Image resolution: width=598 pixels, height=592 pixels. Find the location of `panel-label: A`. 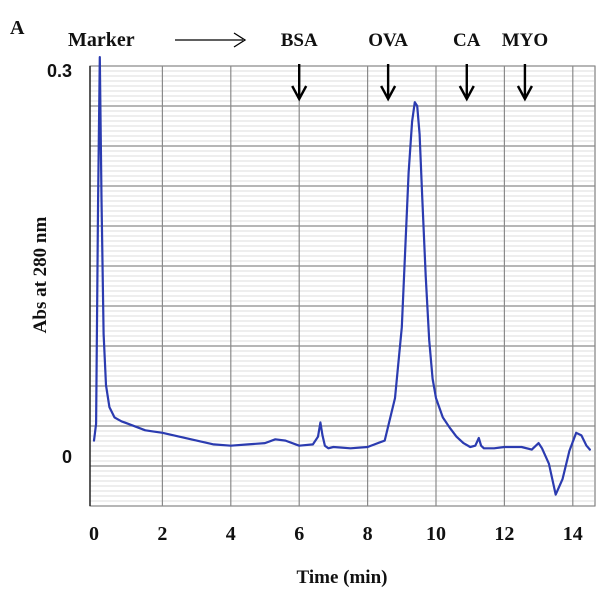

panel-label: A is located at coordinates (17, 28).